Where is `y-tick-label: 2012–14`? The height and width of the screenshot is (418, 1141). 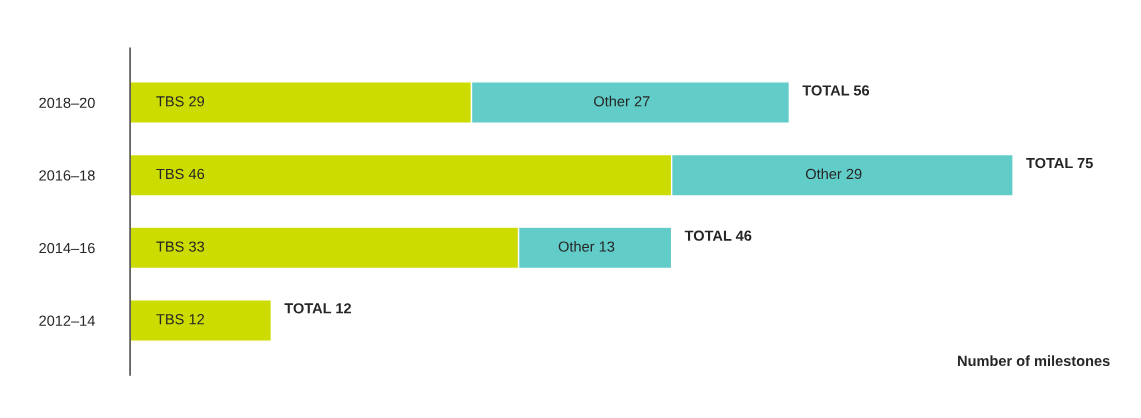 y-tick-label: 2012–14 is located at coordinates (67, 320).